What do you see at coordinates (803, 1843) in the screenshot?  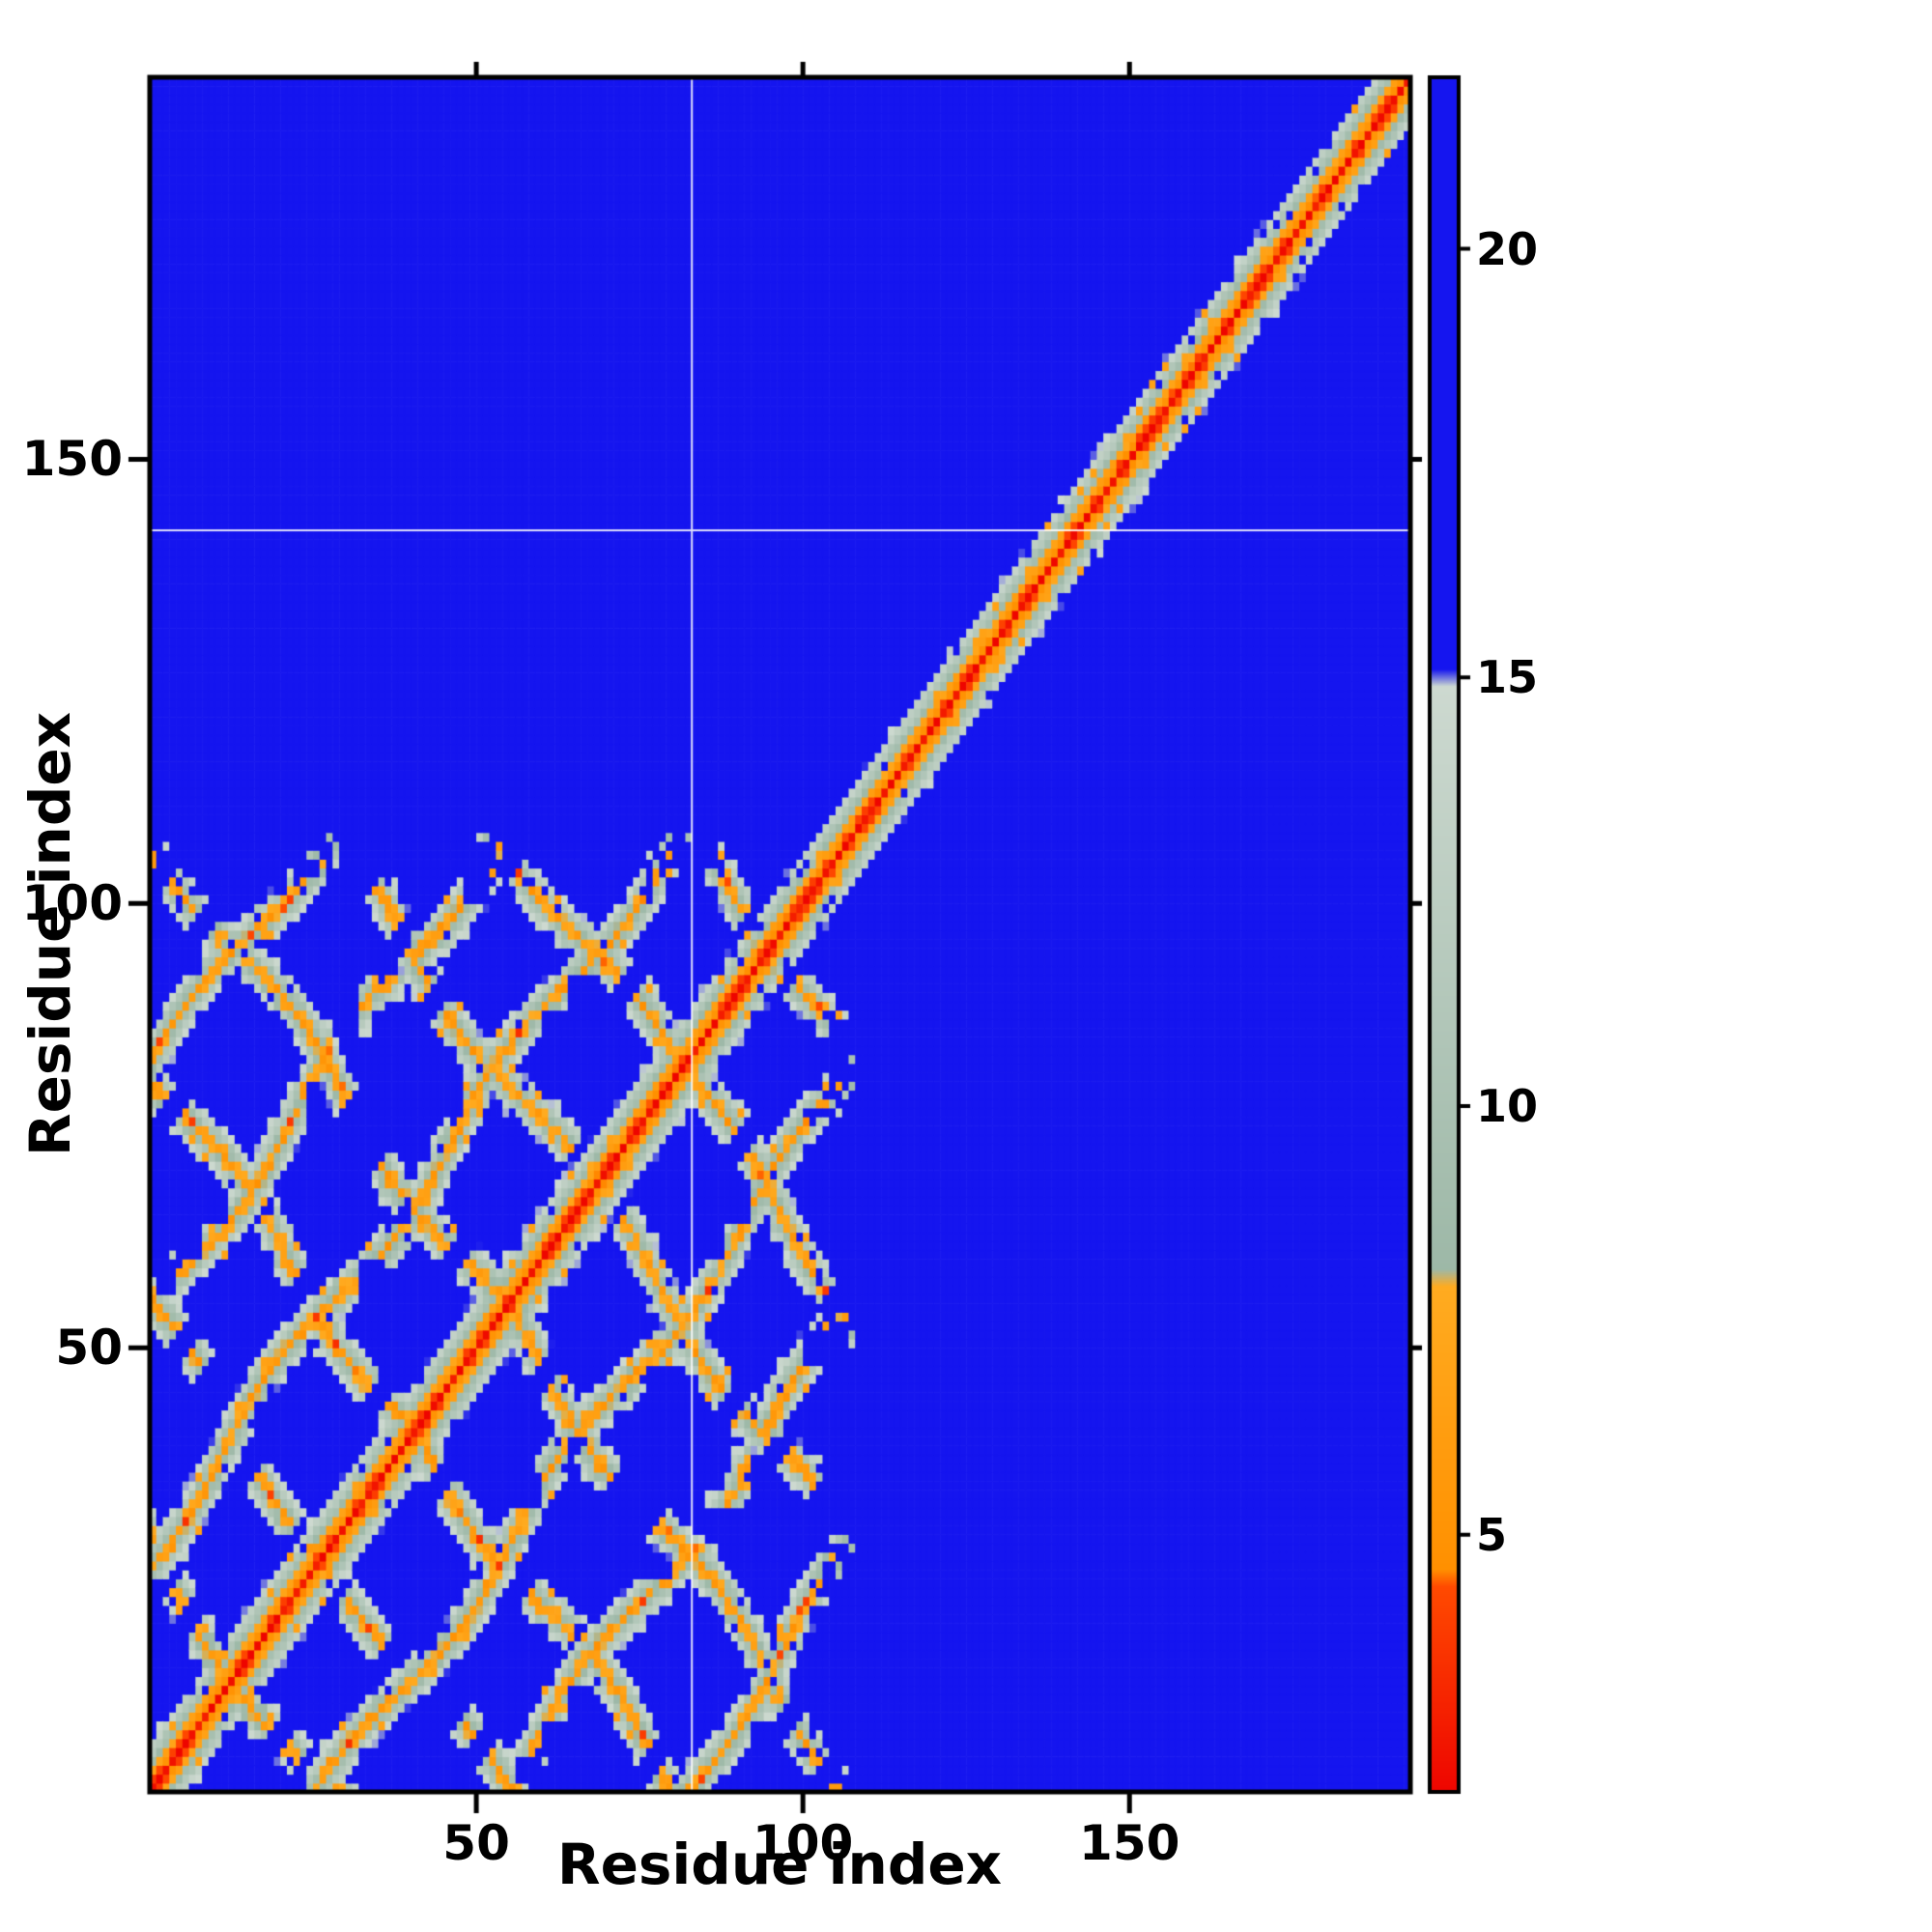 I see `x-tick-label: 100` at bounding box center [803, 1843].